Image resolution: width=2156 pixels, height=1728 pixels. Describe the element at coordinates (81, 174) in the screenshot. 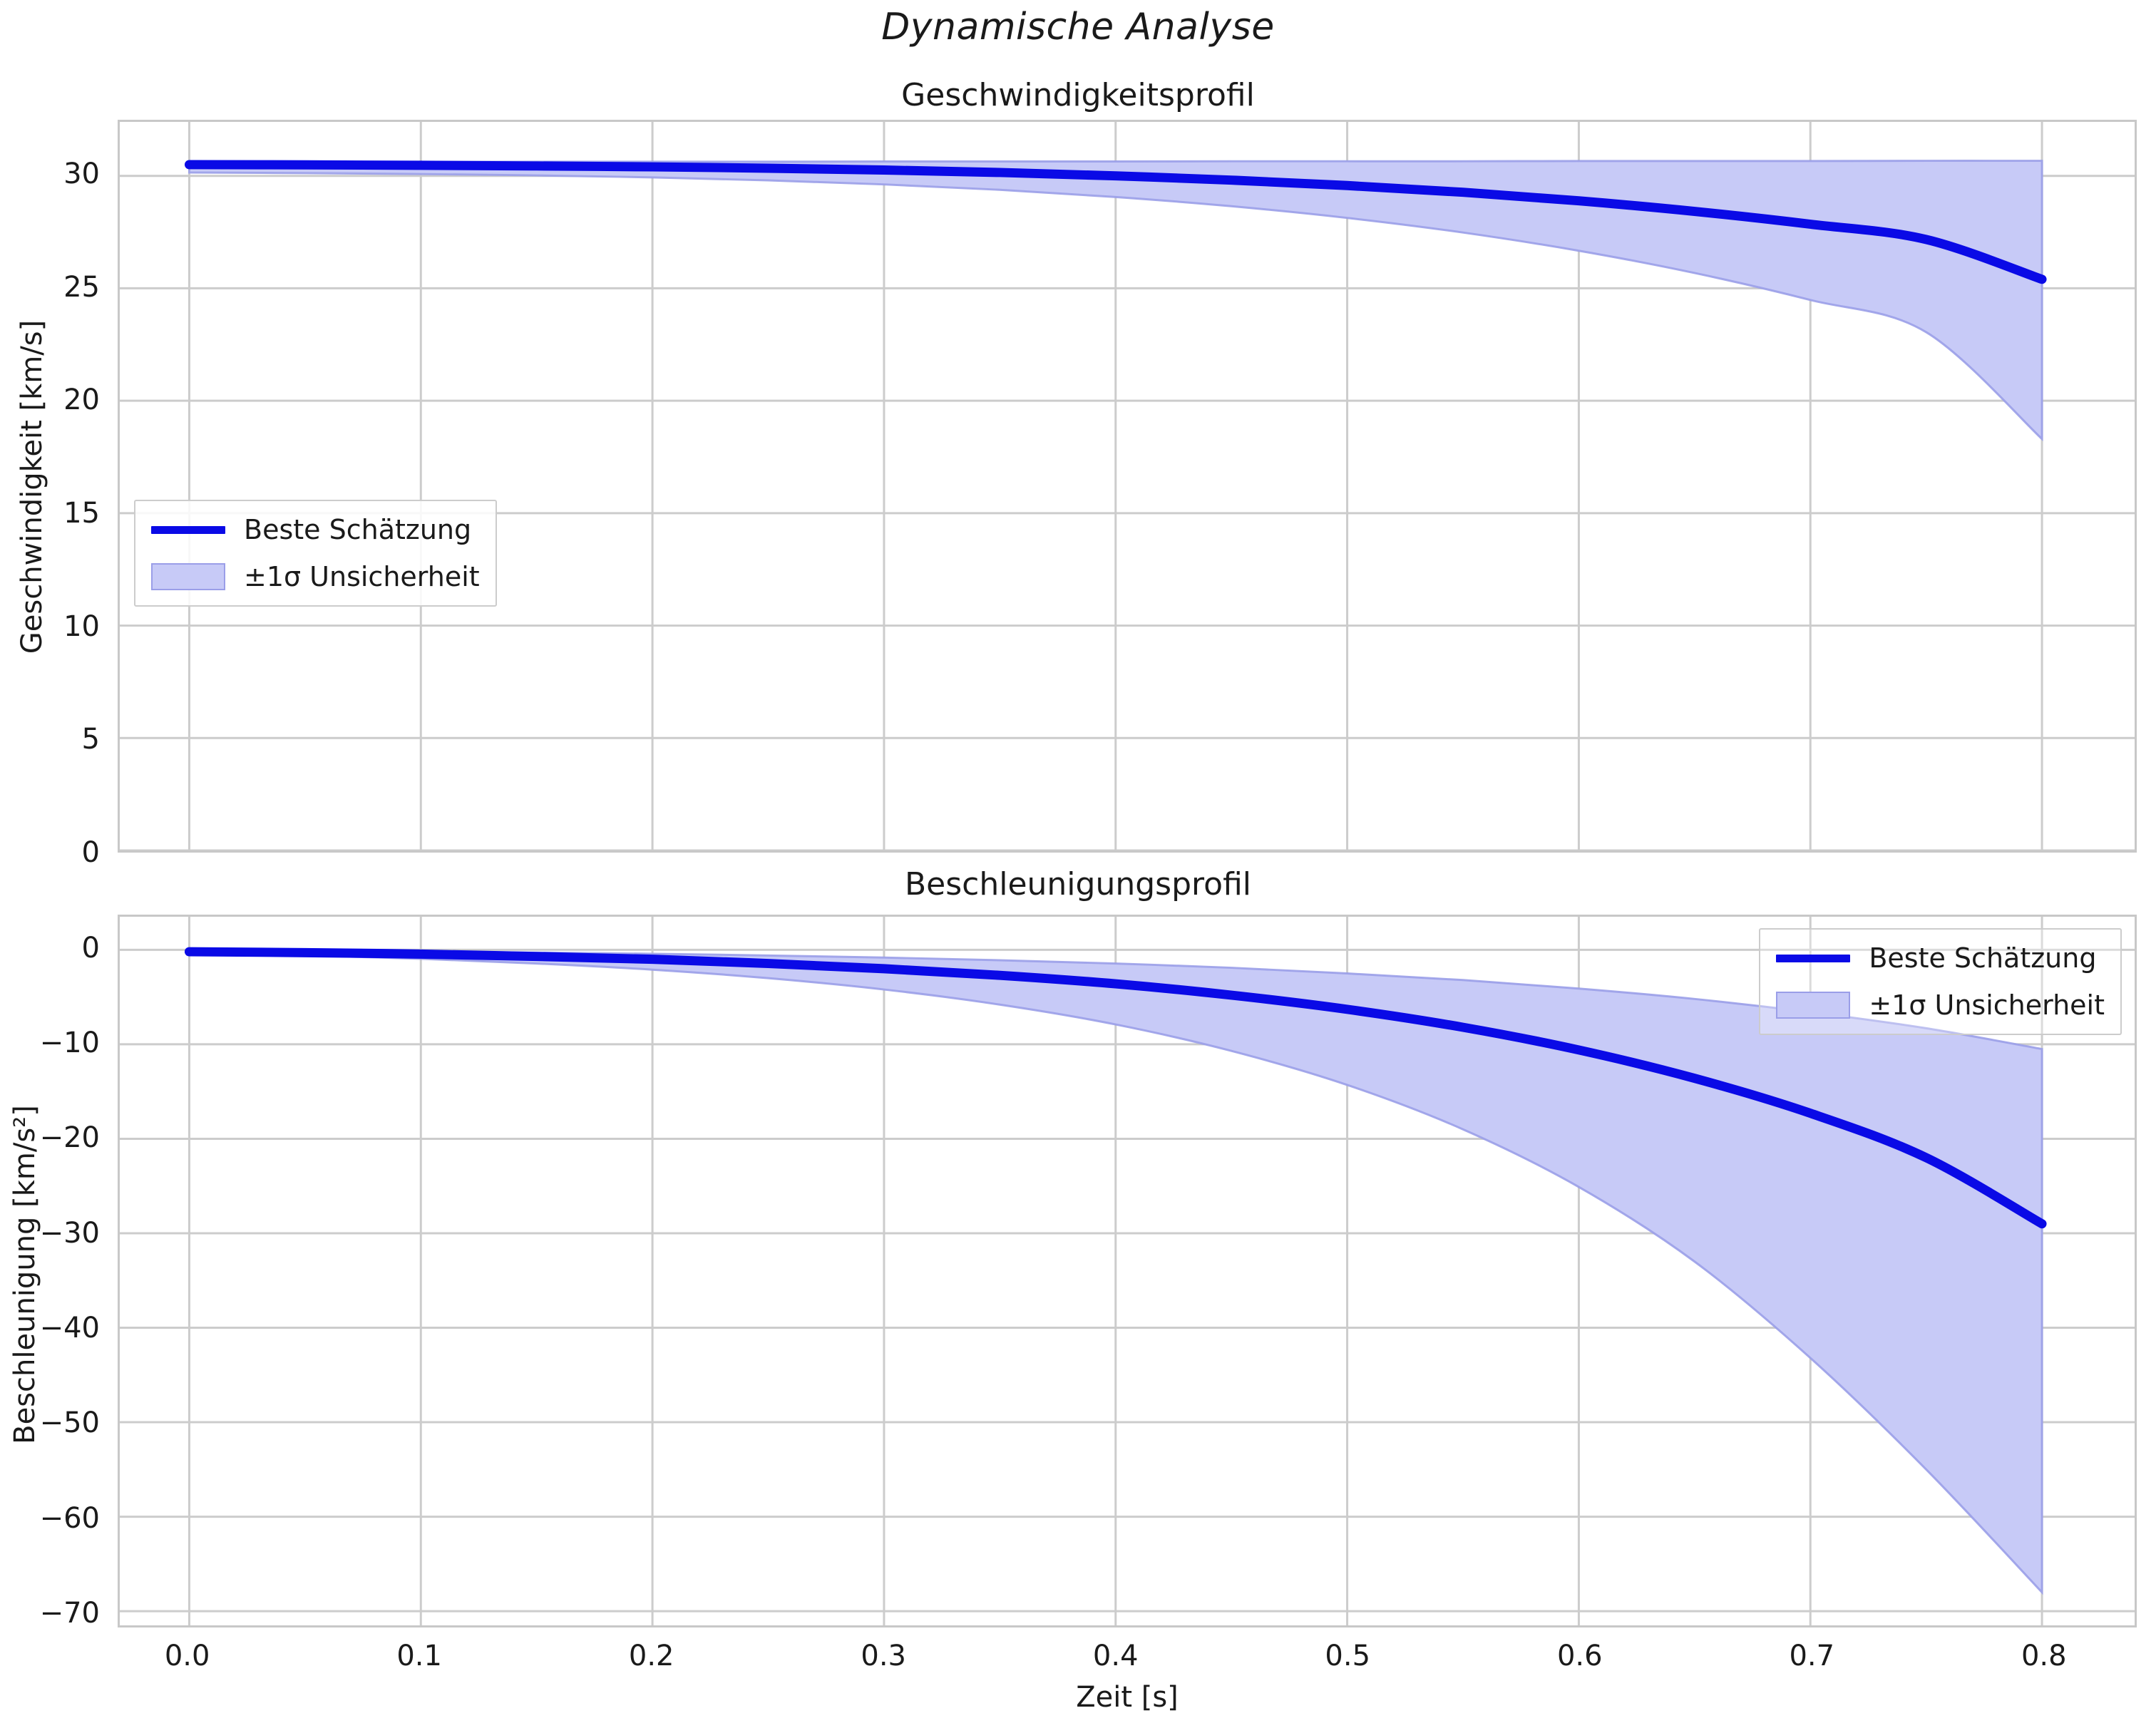

I see `ytick-label: 30` at that location.